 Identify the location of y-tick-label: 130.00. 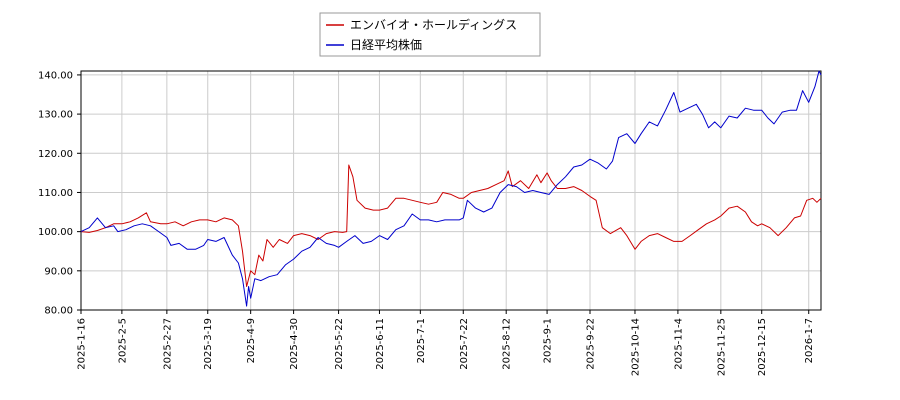
(55, 115).